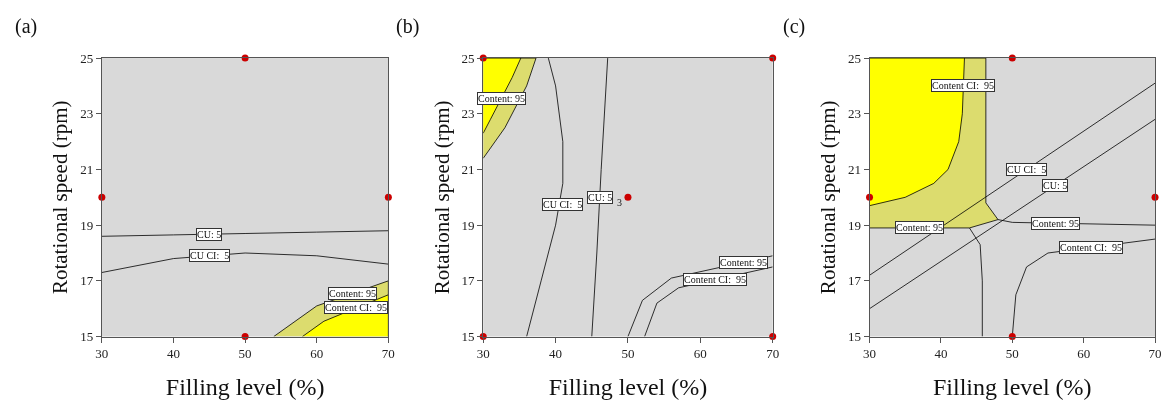  What do you see at coordinates (408, 26) in the screenshot?
I see `chart-title: (b)` at bounding box center [408, 26].